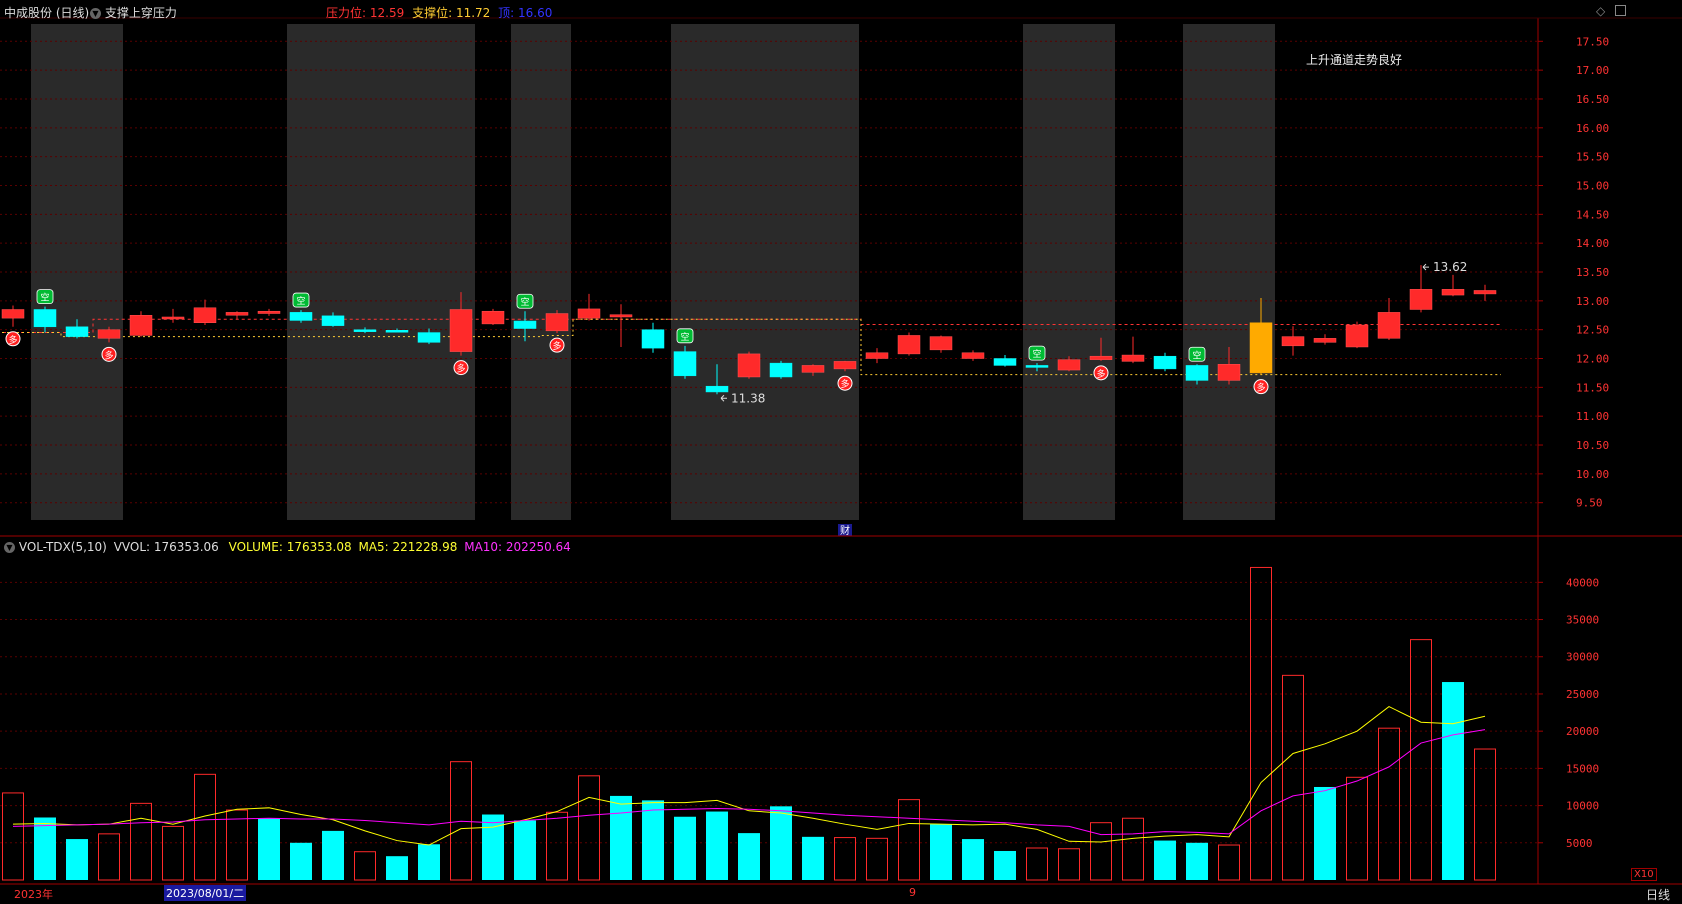  I want to click on stock-title: 中成股份 (日线), so click(46, 12).